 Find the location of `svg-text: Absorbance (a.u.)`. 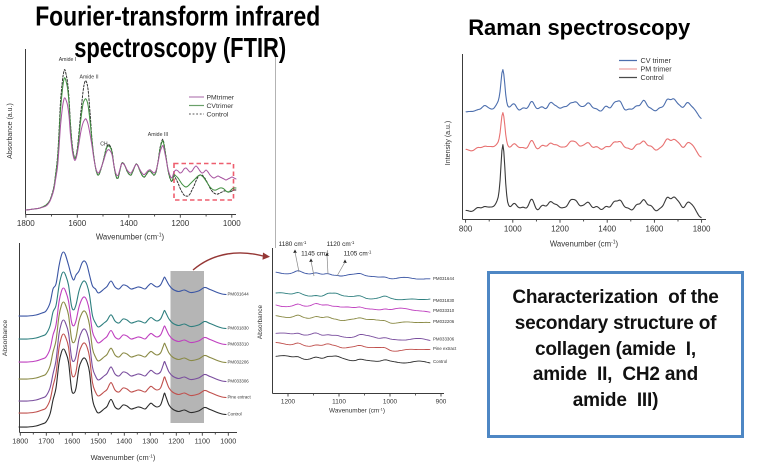

svg-text: Absorbance (a.u.) is located at coordinates (10, 131).